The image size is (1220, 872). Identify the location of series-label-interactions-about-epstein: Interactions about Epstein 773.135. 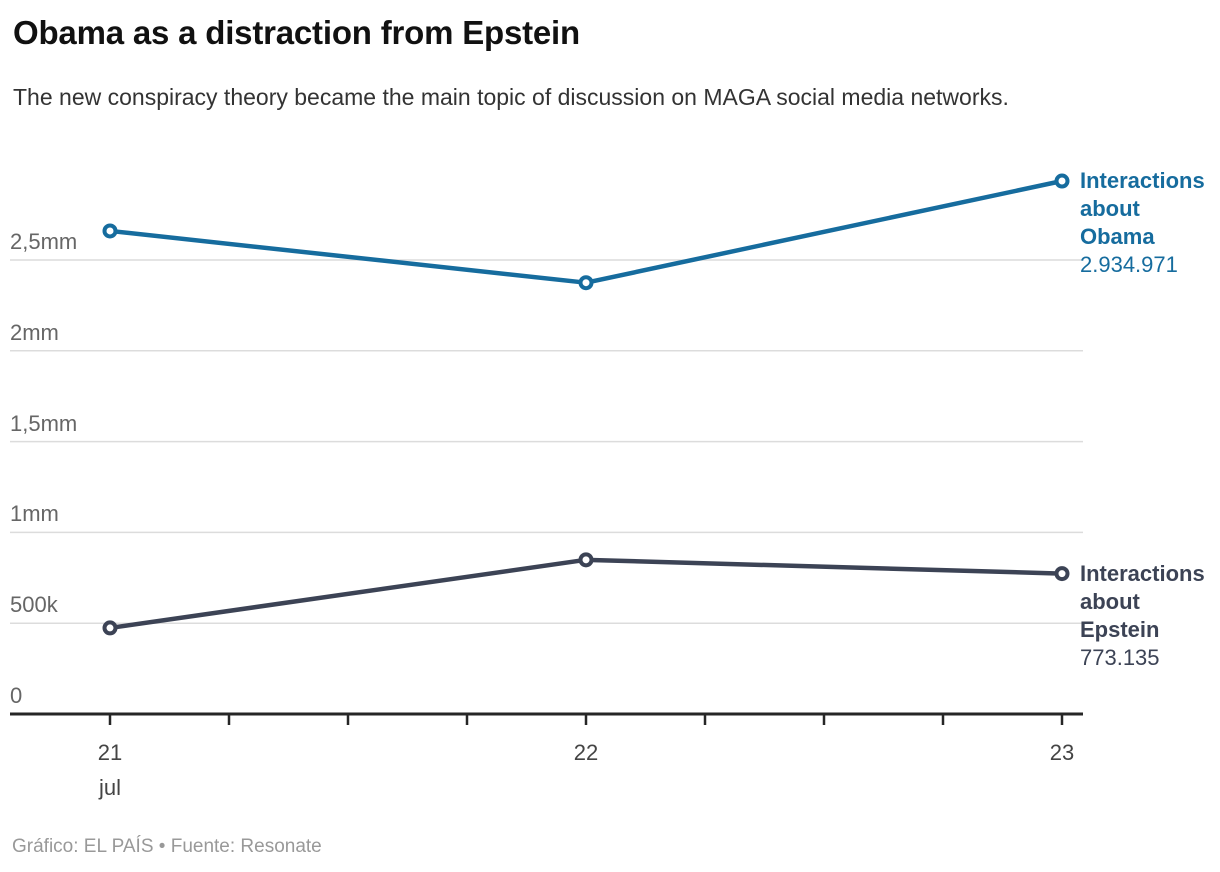
(1150, 616).